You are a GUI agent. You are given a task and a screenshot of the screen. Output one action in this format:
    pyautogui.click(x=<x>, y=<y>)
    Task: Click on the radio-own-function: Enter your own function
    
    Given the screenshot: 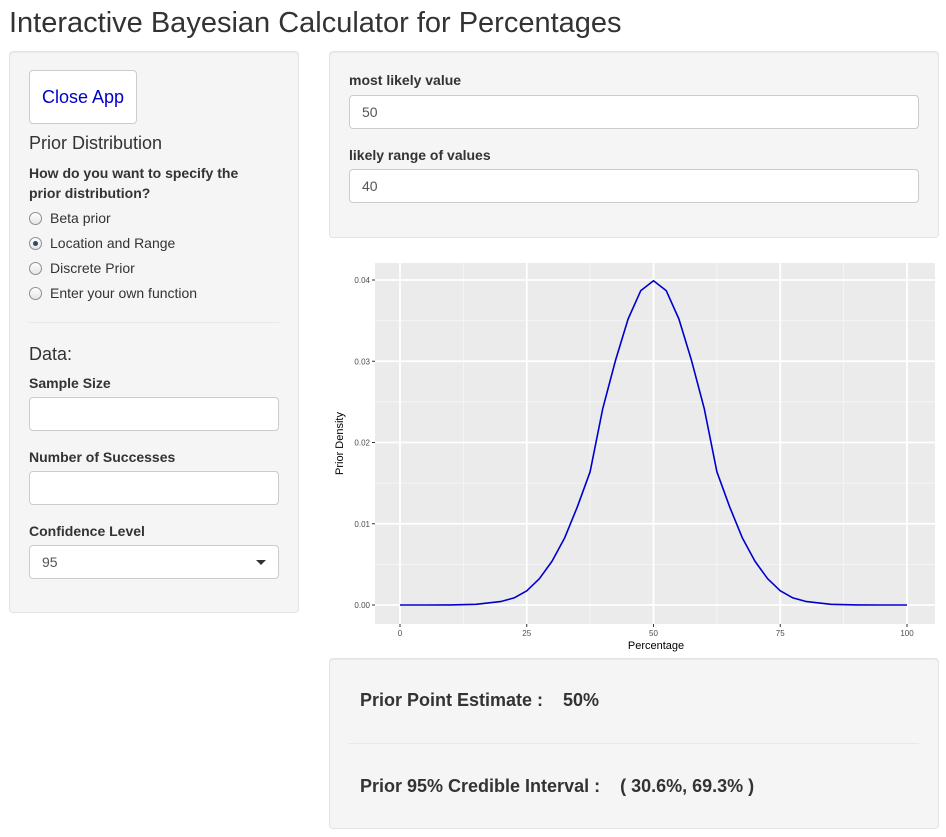 What is the action you would take?
    pyautogui.click(x=113, y=293)
    